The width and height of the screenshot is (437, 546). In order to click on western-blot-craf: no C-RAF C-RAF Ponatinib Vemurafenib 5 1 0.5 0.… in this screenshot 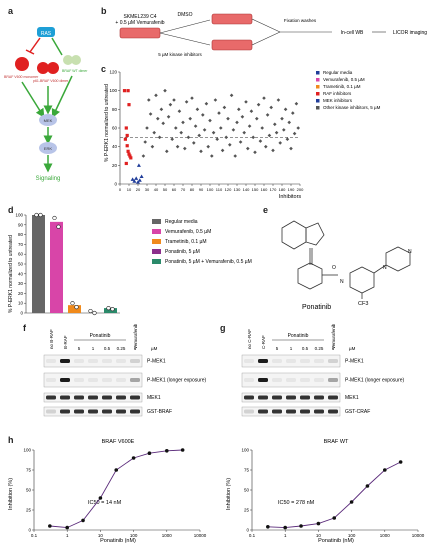, I will do `click(323, 370)`.